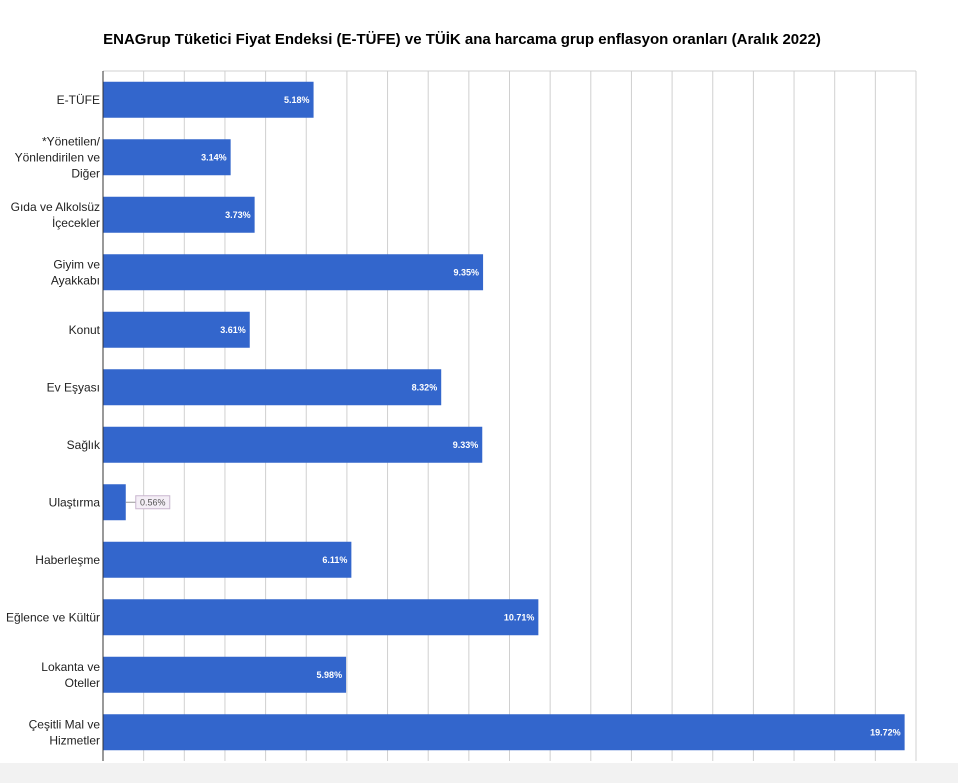  I want to click on category-label: Haberleşme, so click(67, 560).